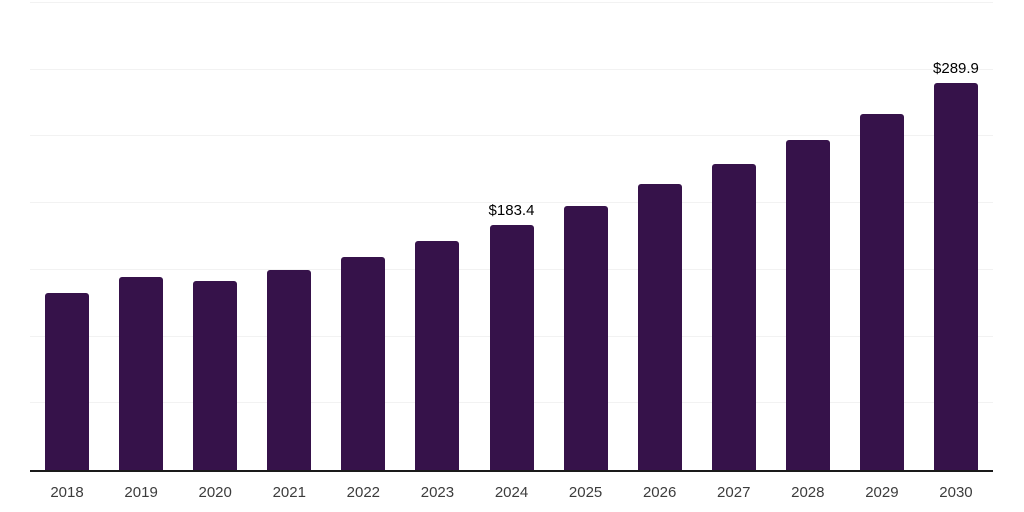 The height and width of the screenshot is (512, 1024). I want to click on x-tick-label-2019: 2019, so click(141, 492).